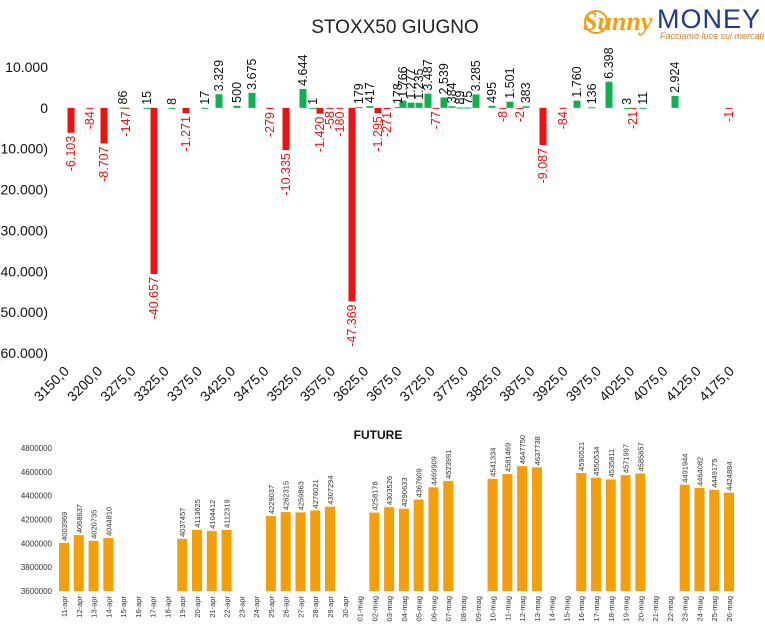  Describe the element at coordinates (64, 606) in the screenshot. I see `future-x-tick-label: 11-apr` at that location.